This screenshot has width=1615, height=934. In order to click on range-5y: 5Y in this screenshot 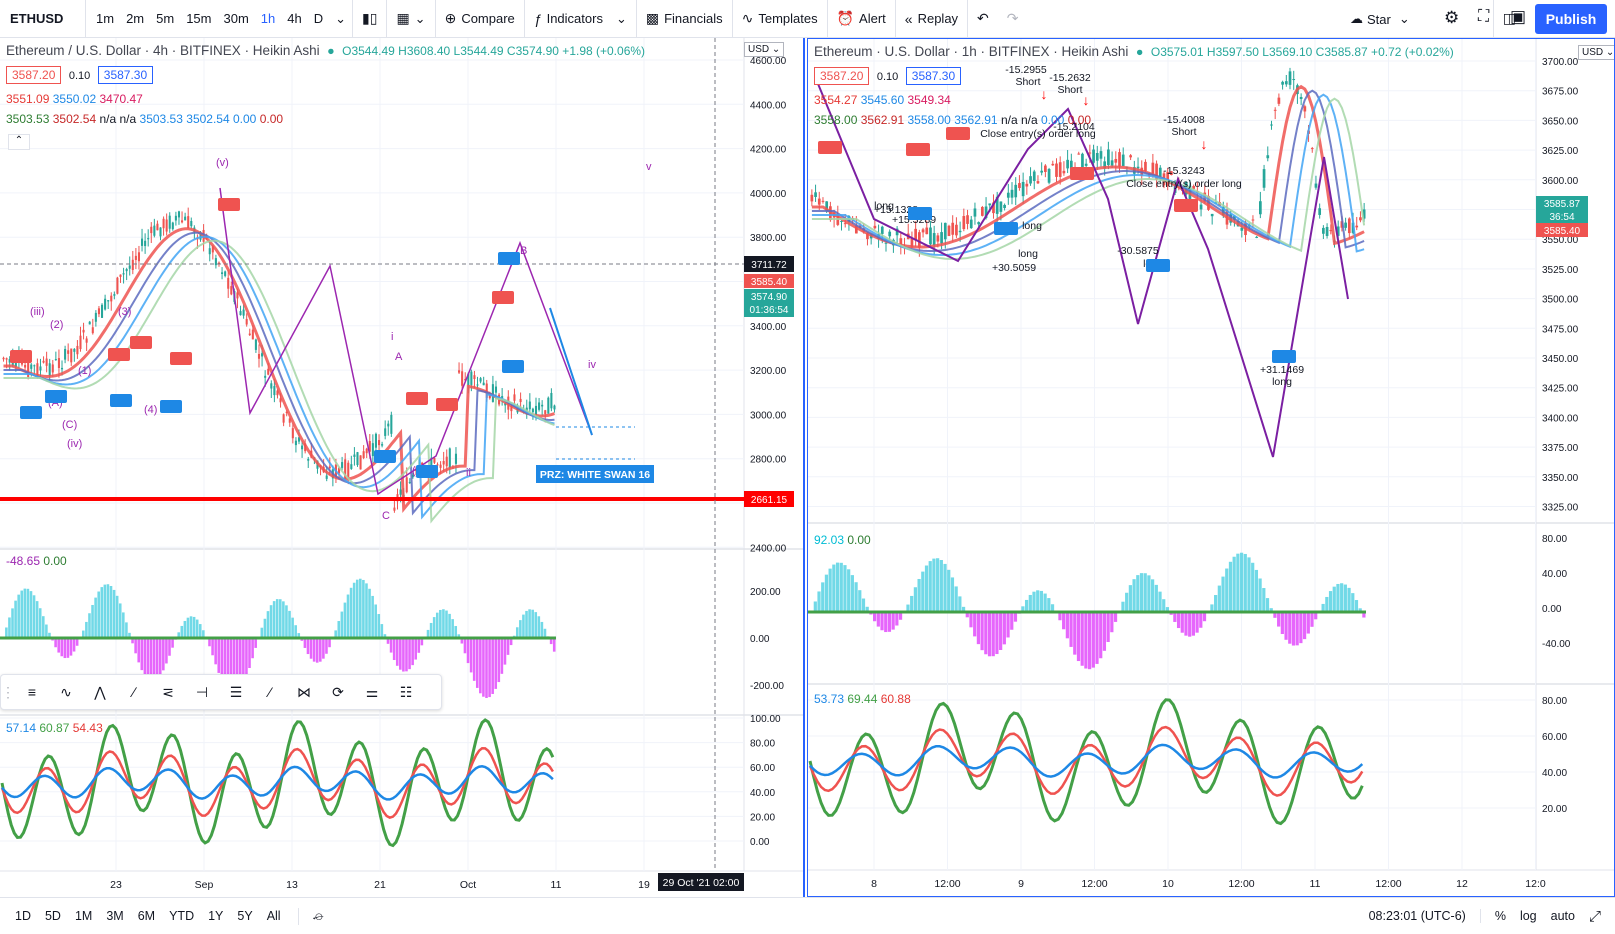, I will do `click(245, 916)`.